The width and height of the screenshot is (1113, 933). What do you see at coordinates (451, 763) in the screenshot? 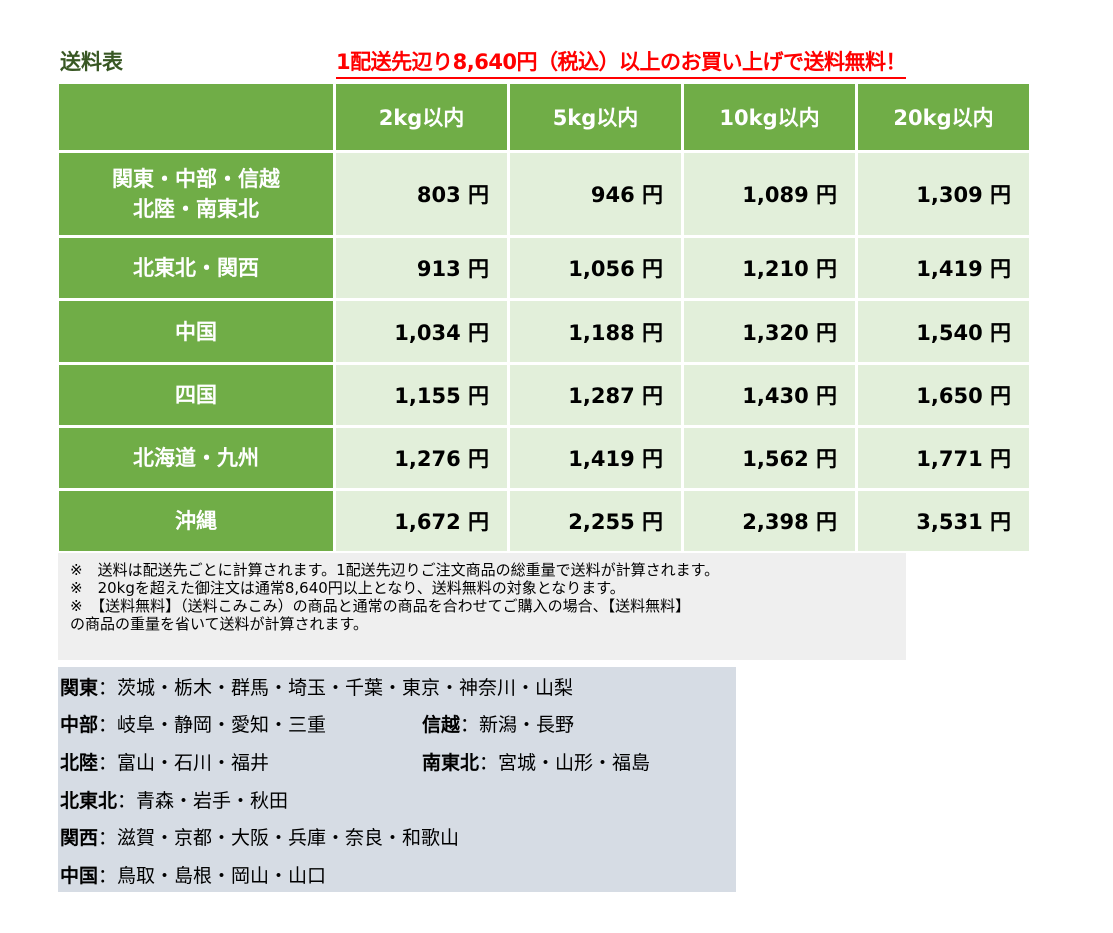
I see `region-name: 南東北` at bounding box center [451, 763].